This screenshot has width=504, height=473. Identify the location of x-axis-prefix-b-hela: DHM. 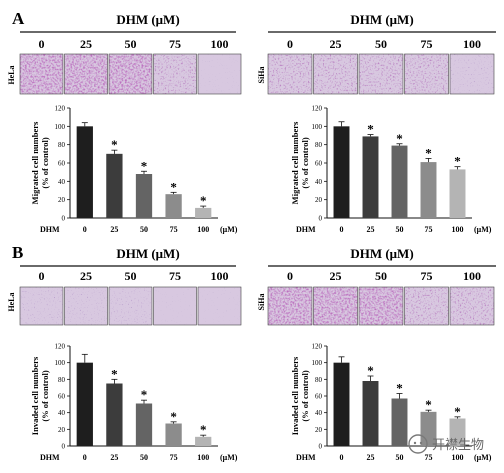
(50, 457).